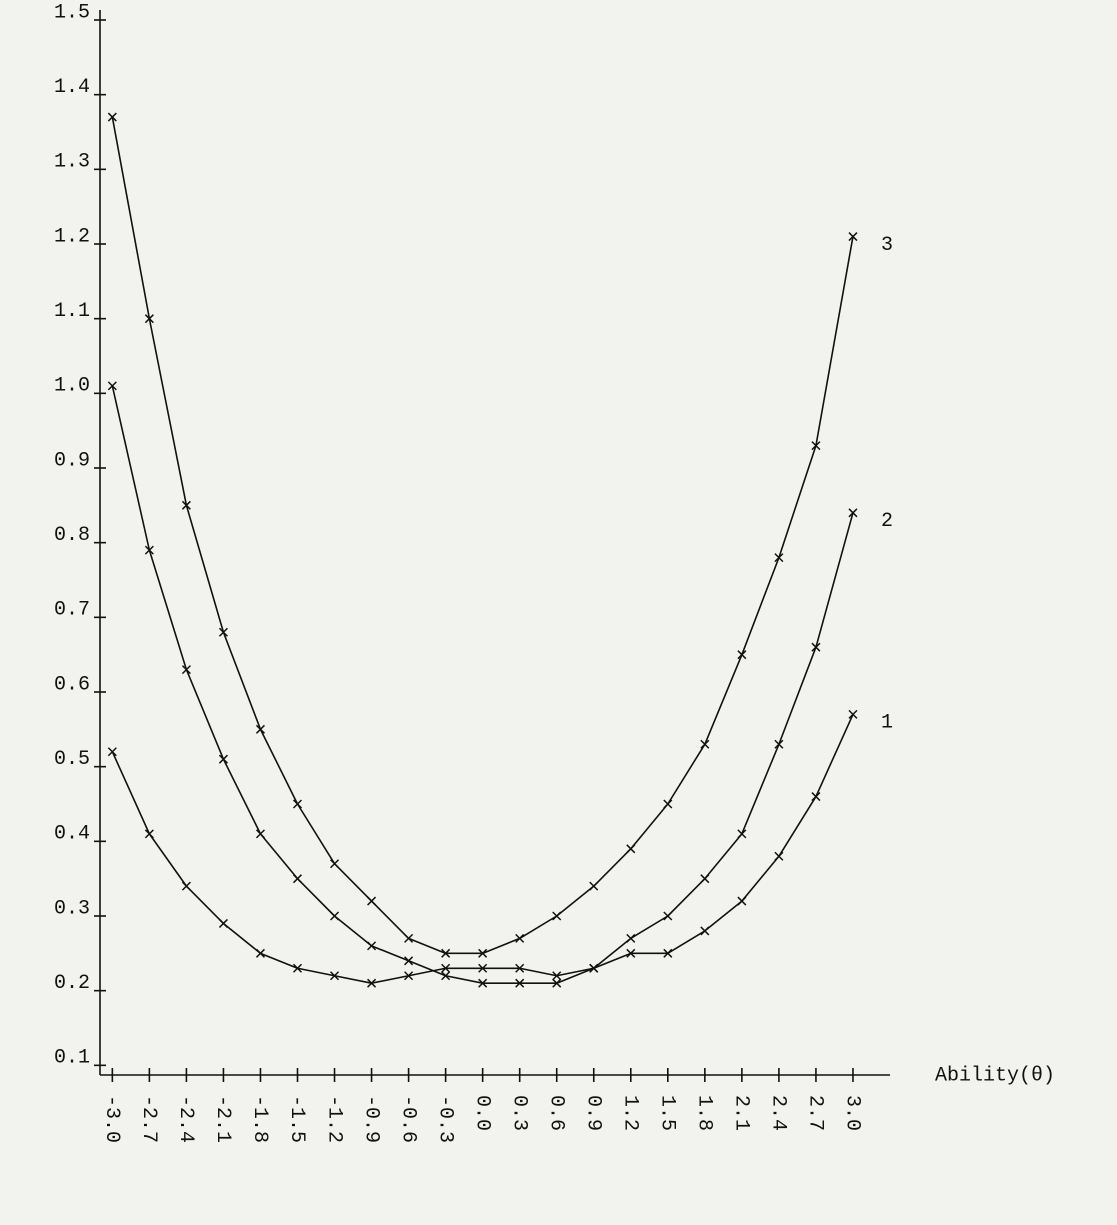  What do you see at coordinates (518, 1113) in the screenshot?
I see `x-tick-label: 0.3` at bounding box center [518, 1113].